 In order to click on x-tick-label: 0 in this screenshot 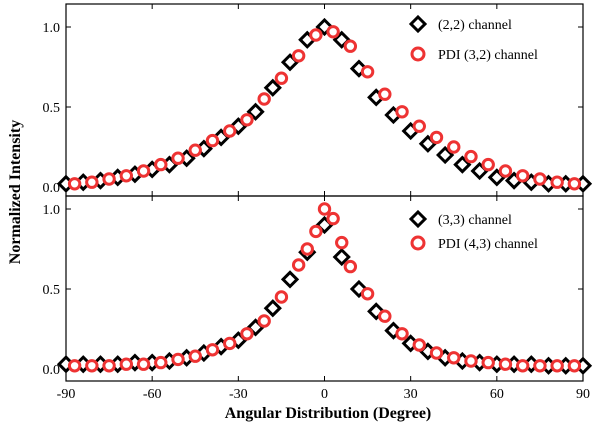, I will do `click(324, 394)`.